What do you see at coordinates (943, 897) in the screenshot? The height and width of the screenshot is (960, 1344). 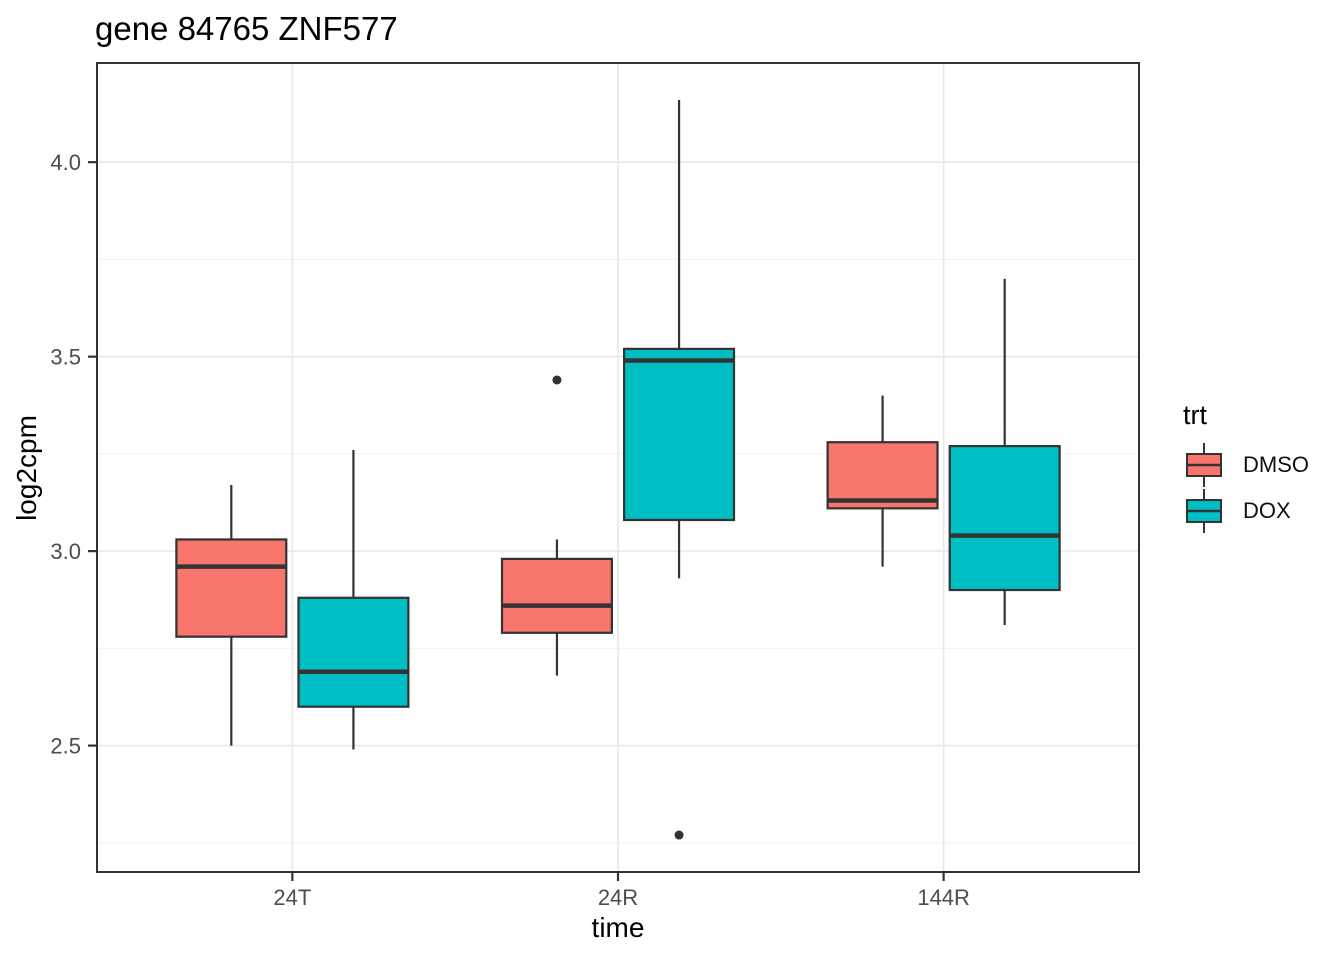 I see `x-tick-label: 144R` at bounding box center [943, 897].